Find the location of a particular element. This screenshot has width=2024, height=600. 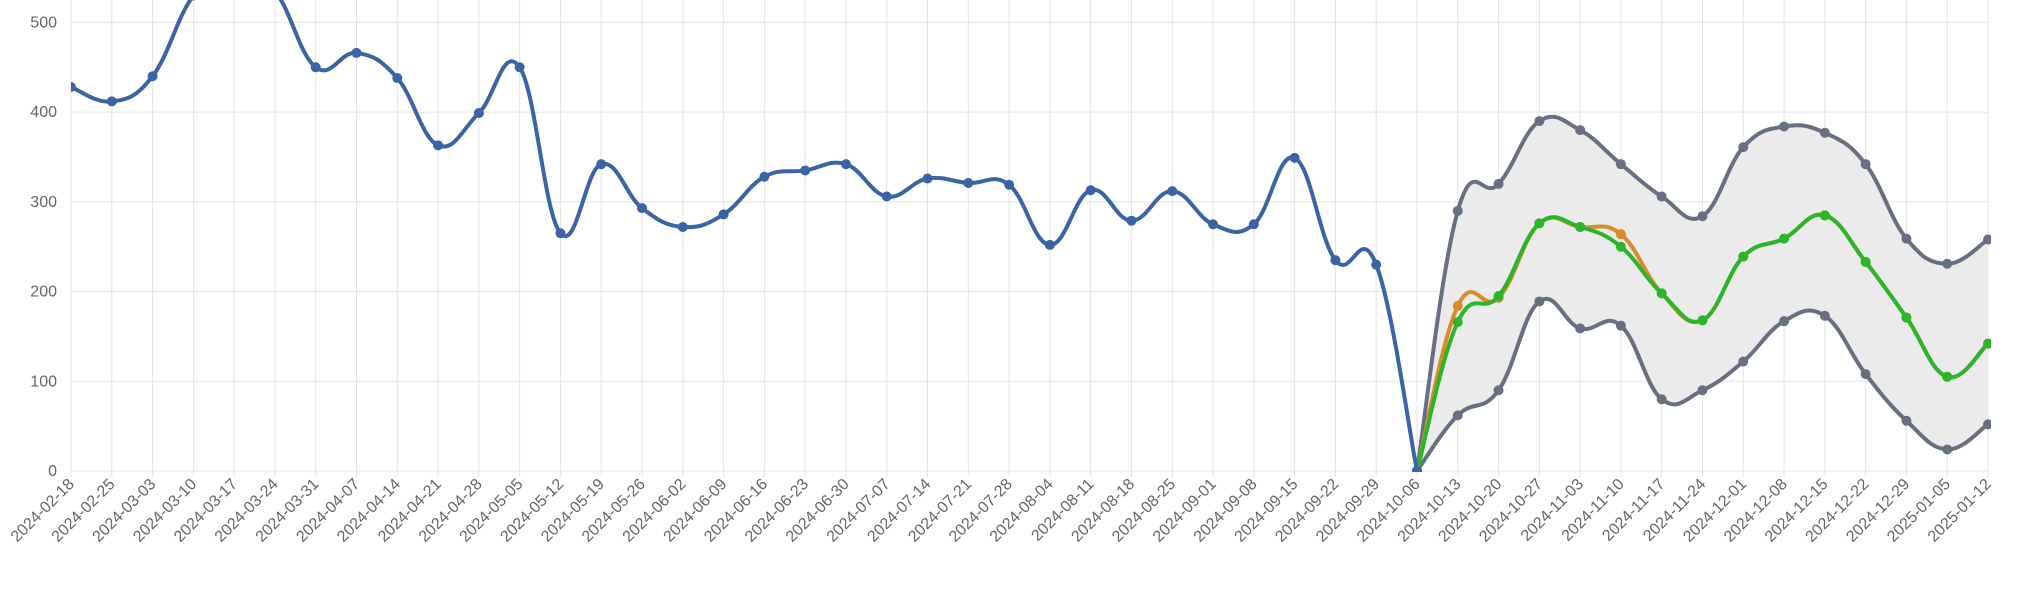

y-tick-label: 100 is located at coordinates (43, 381).